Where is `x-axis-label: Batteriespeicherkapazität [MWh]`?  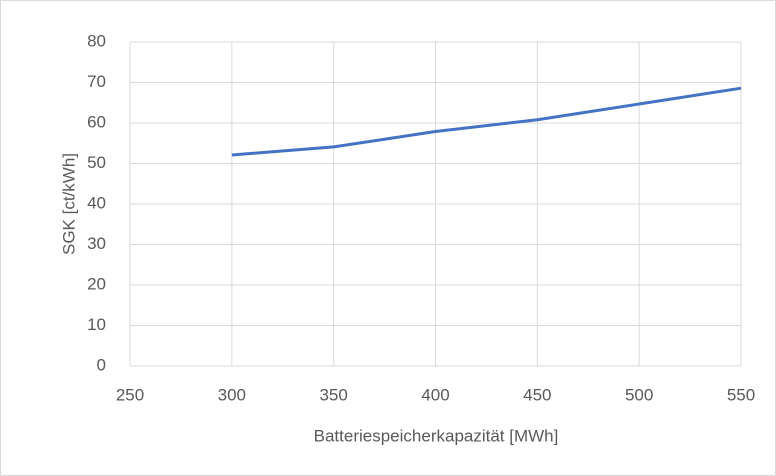 x-axis-label: Batteriespeicherkapazität [MWh] is located at coordinates (436, 435).